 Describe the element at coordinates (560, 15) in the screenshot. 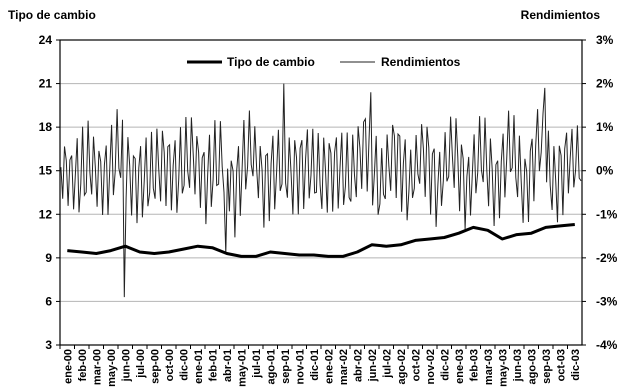

I see `right-axis-title: Rendimientos` at that location.